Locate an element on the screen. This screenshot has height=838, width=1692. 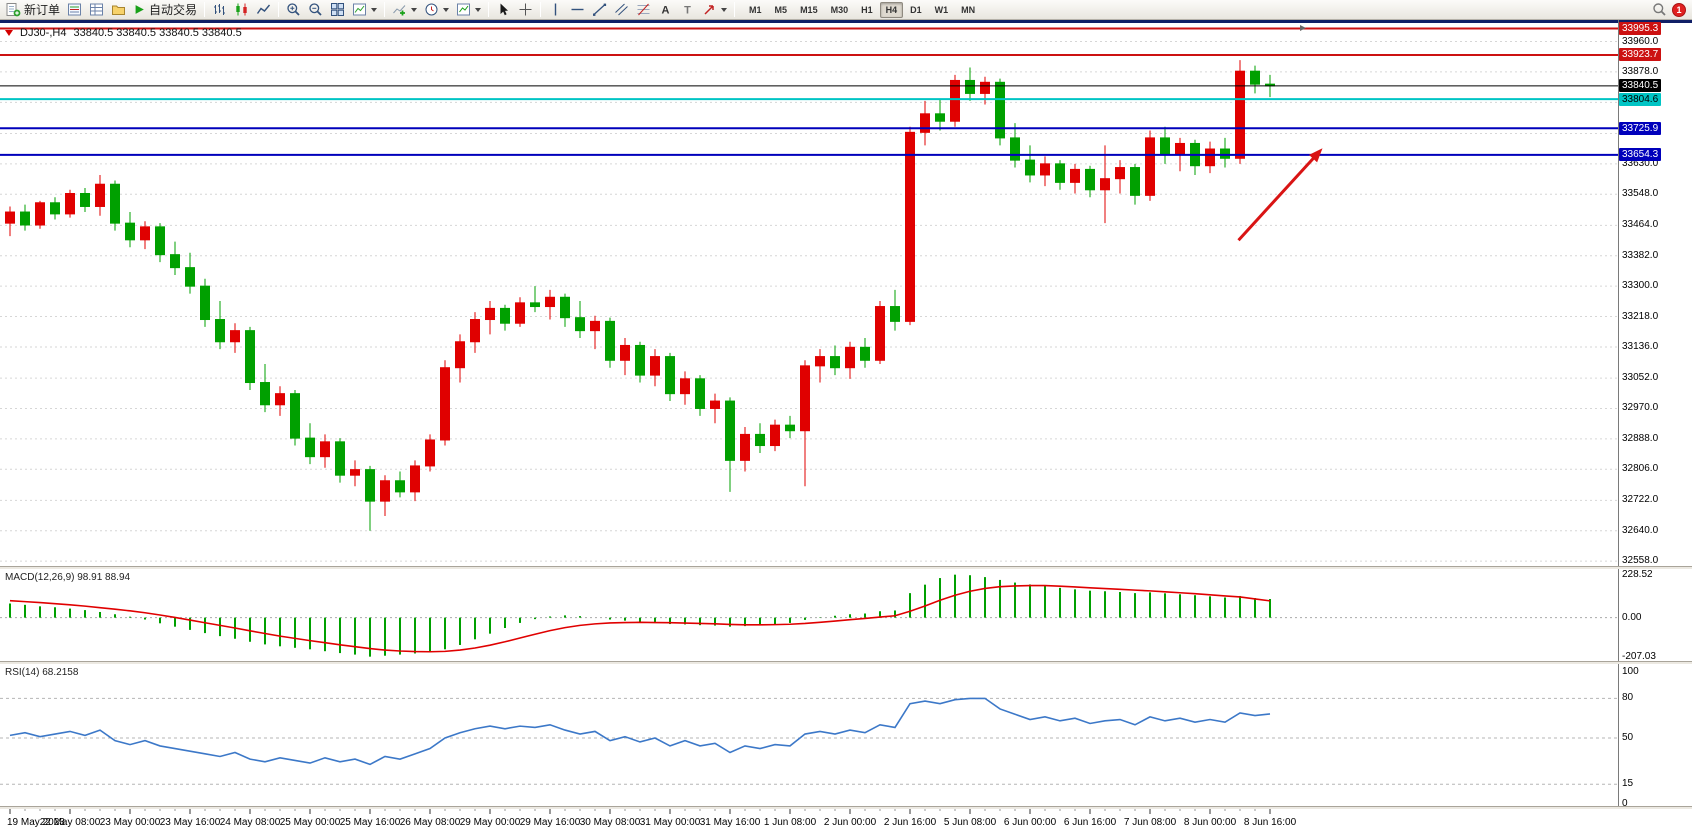
search-icon is located at coordinates (1659, 9).